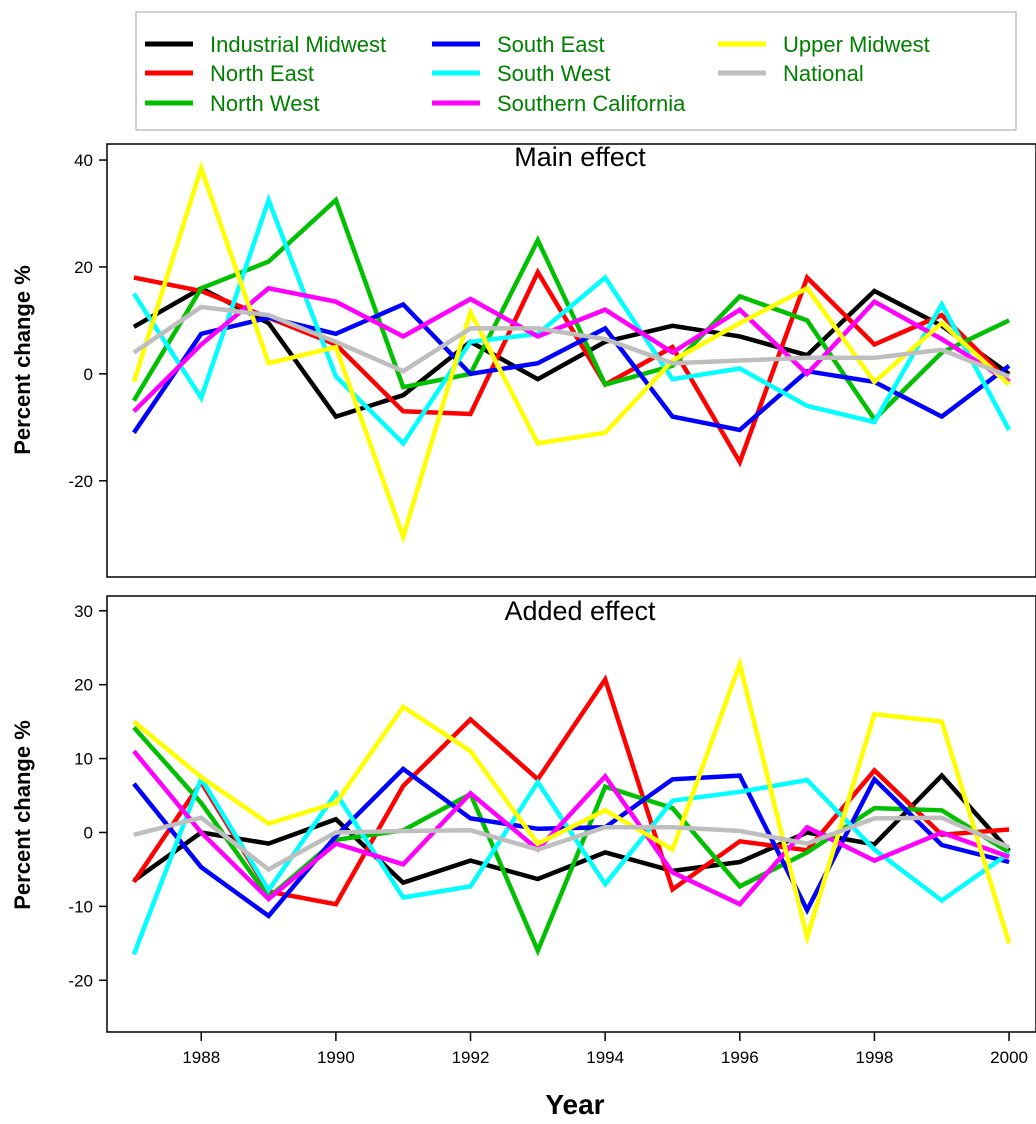 The image size is (1036, 1124). I want to click on main-effect-y-tick-label: 20, so click(83, 267).